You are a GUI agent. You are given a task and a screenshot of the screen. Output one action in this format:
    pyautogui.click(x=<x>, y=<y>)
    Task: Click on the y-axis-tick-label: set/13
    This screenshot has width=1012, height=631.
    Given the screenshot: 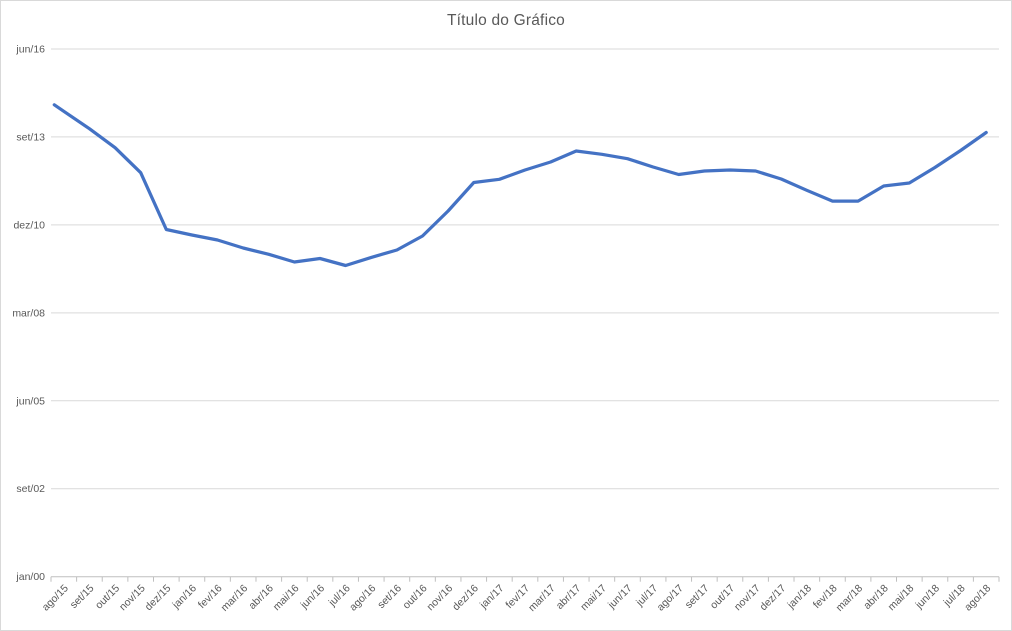 What is the action you would take?
    pyautogui.click(x=30, y=137)
    